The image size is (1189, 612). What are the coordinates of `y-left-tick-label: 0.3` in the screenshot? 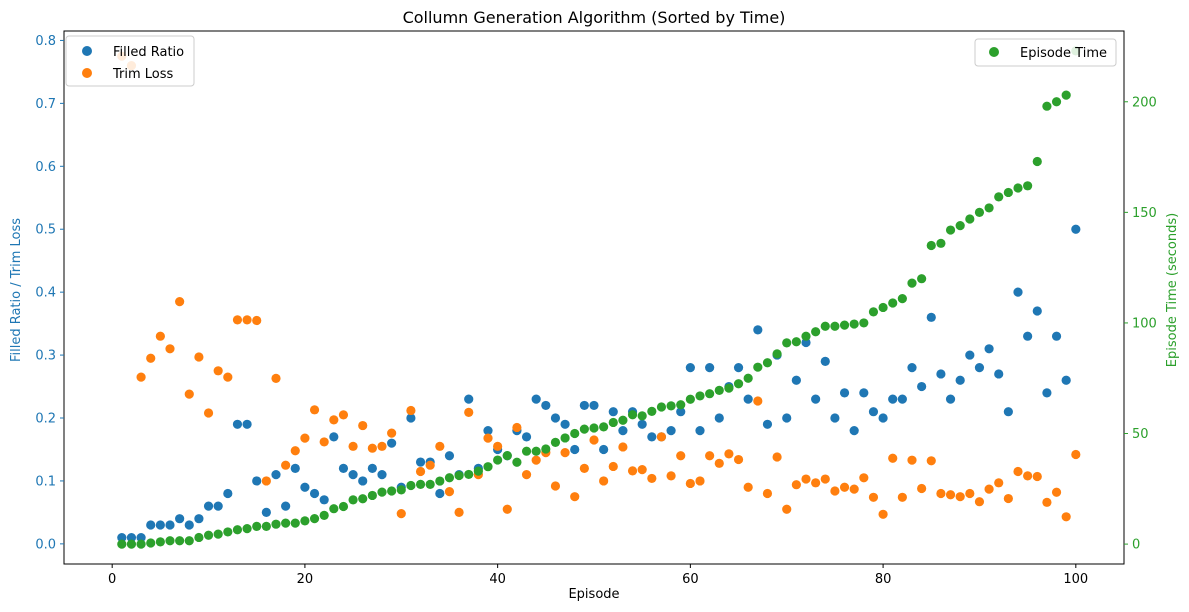 It's located at (45, 356).